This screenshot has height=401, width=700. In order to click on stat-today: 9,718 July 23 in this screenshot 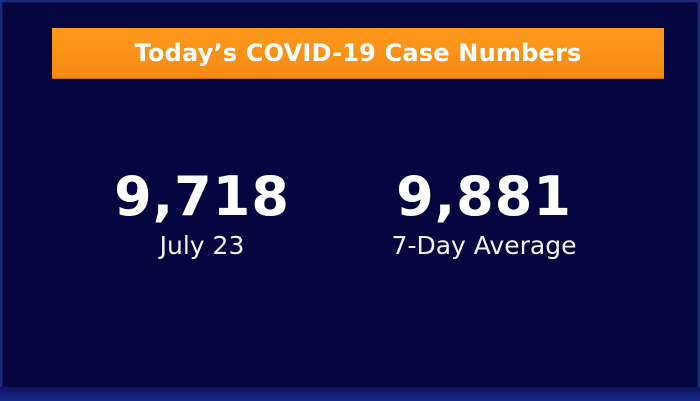, I will do `click(202, 214)`.